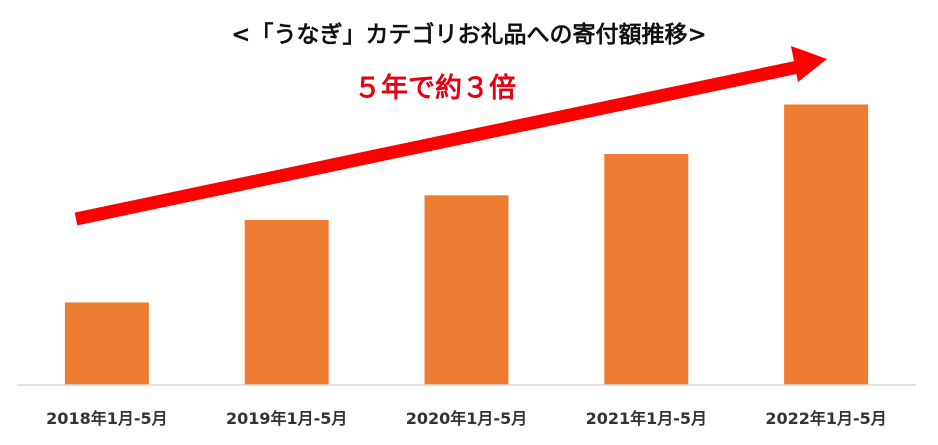 The image size is (938, 445). What do you see at coordinates (435, 88) in the screenshot?
I see `growth-annotation: ５年で約３倍` at bounding box center [435, 88].